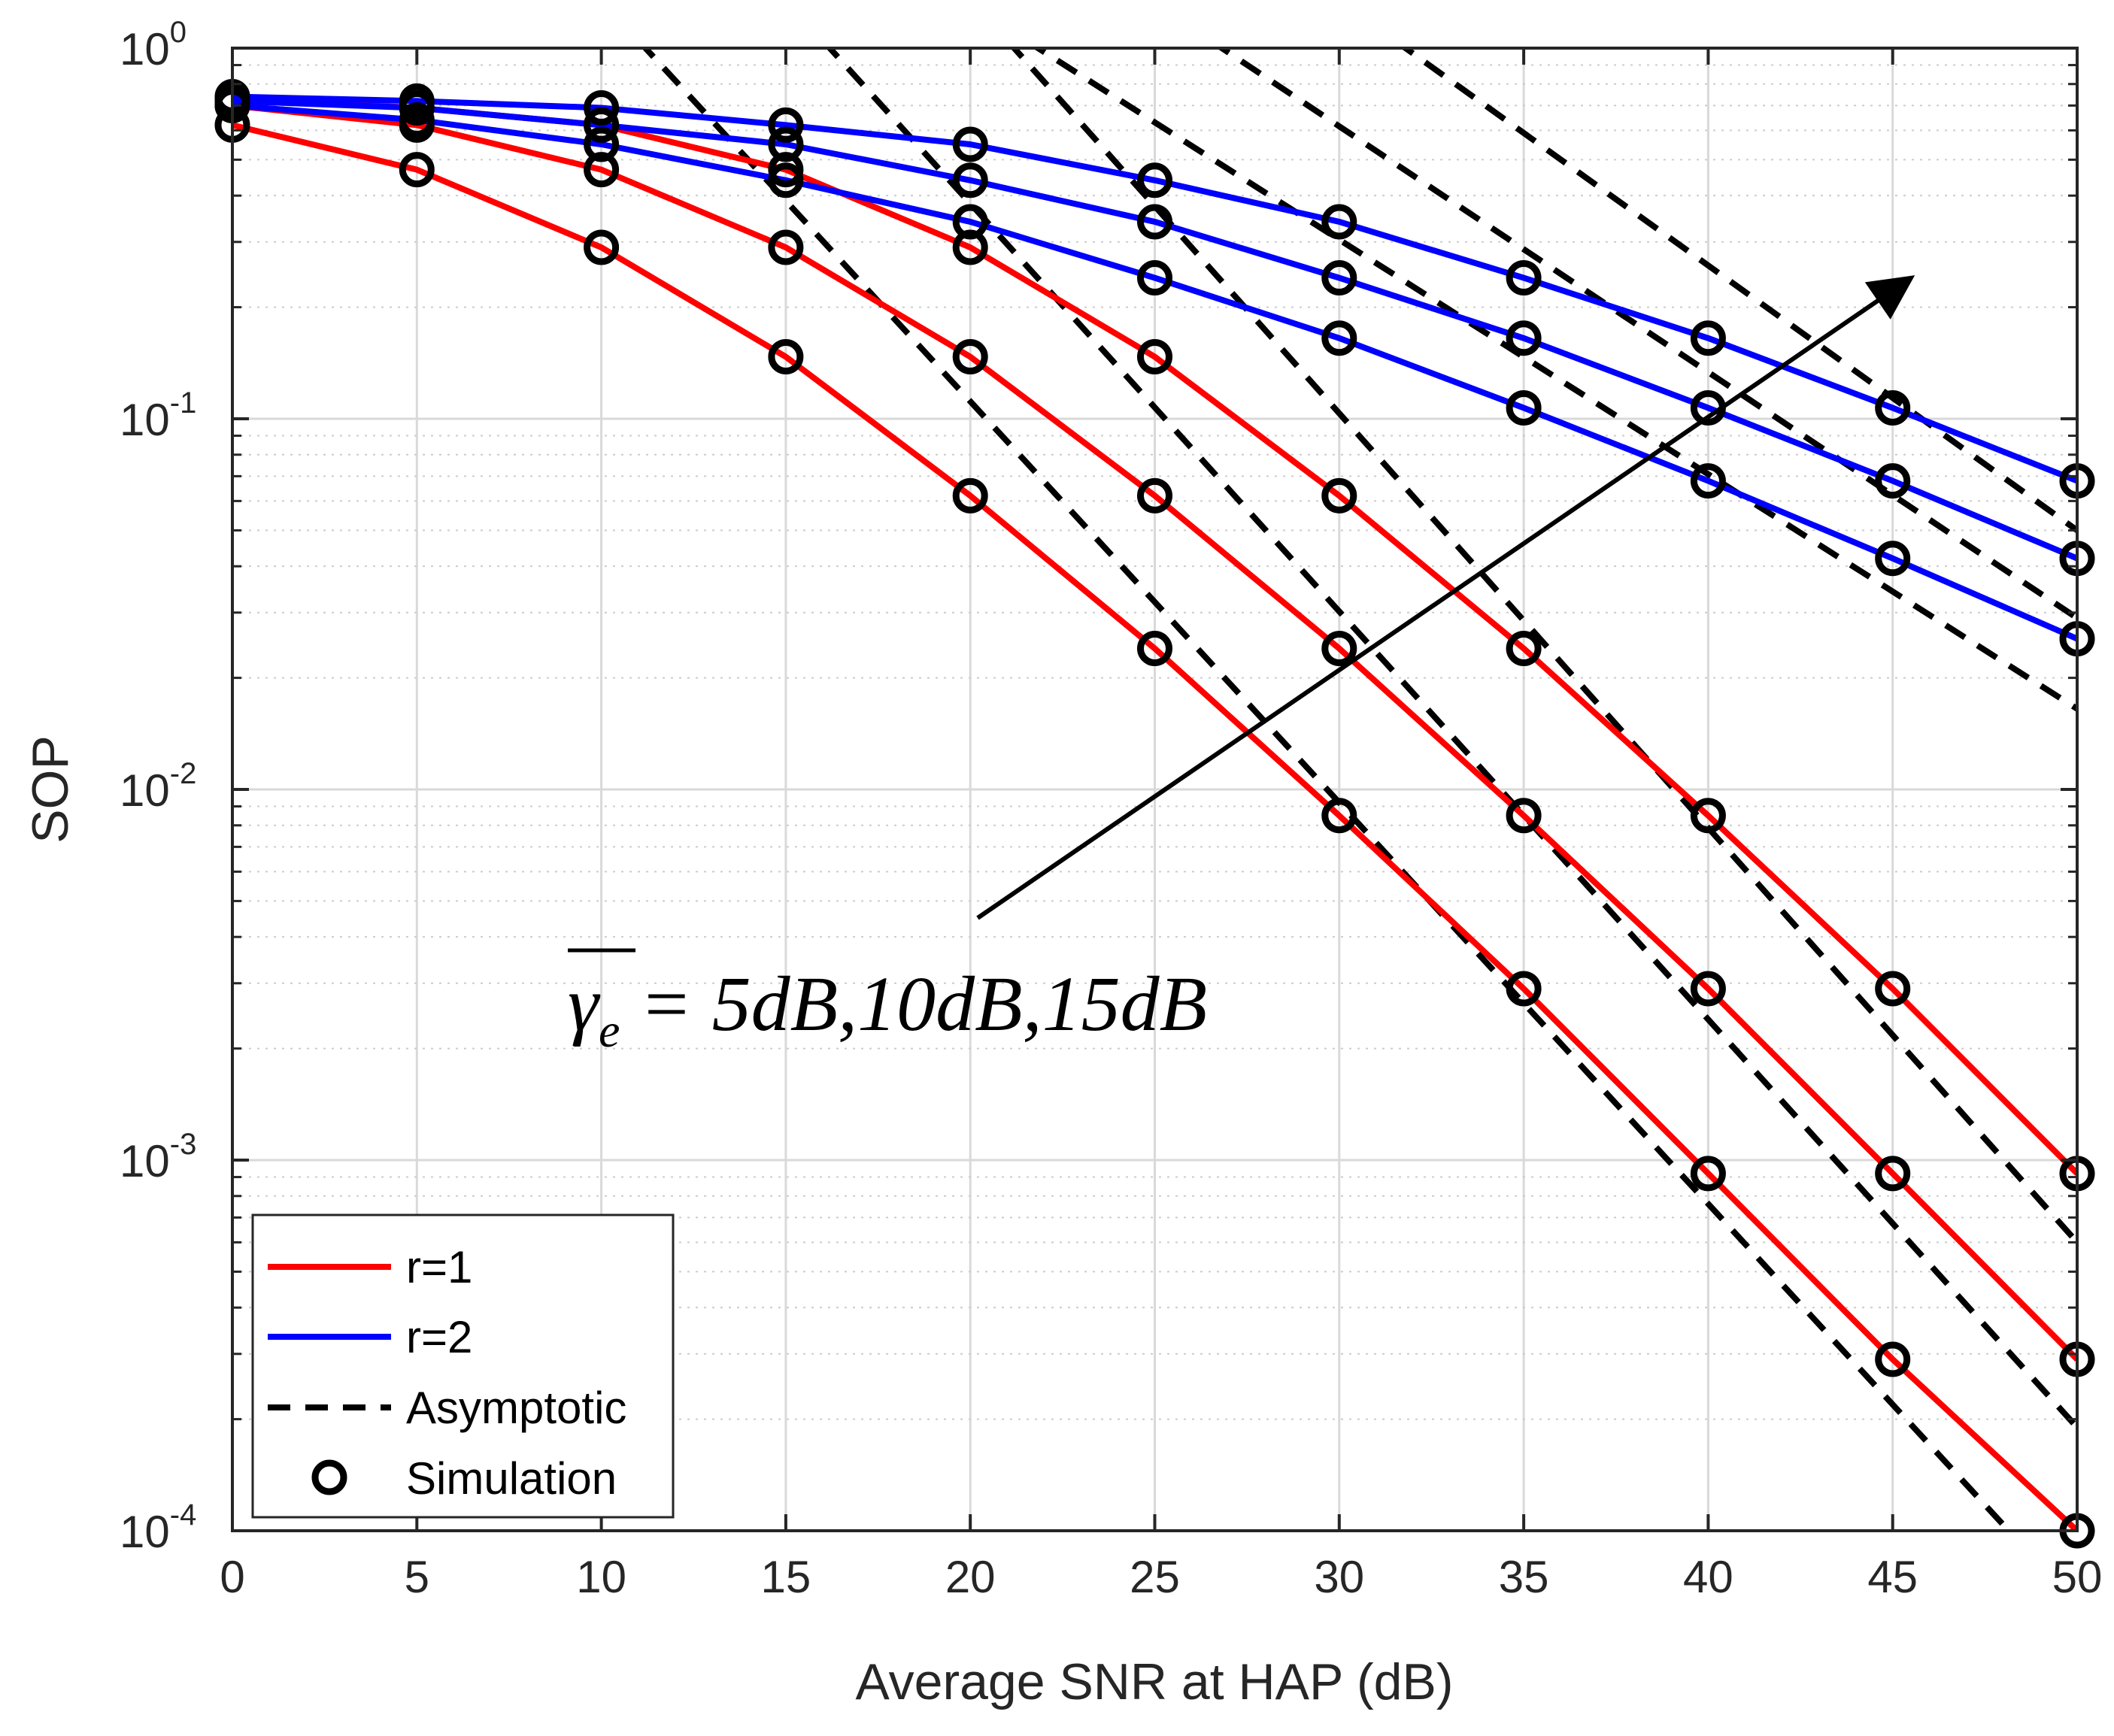 The height and width of the screenshot is (1736, 2114). What do you see at coordinates (50, 790) in the screenshot?
I see `y-axis-label: SOP` at bounding box center [50, 790].